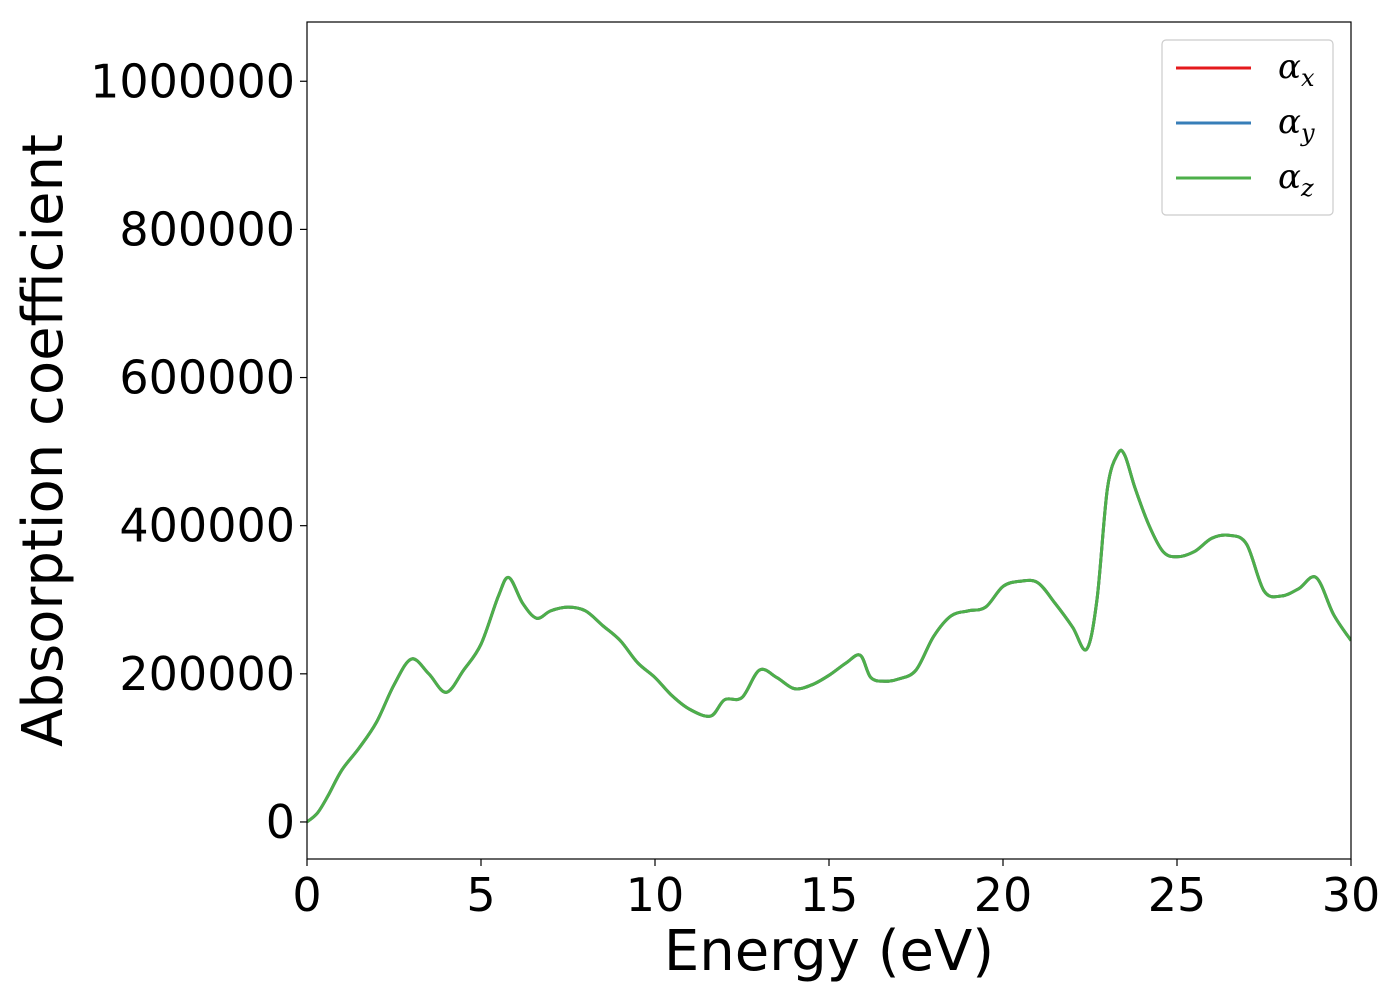  Describe the element at coordinates (1296, 179) in the screenshot. I see `legend-label-z: αz` at that location.